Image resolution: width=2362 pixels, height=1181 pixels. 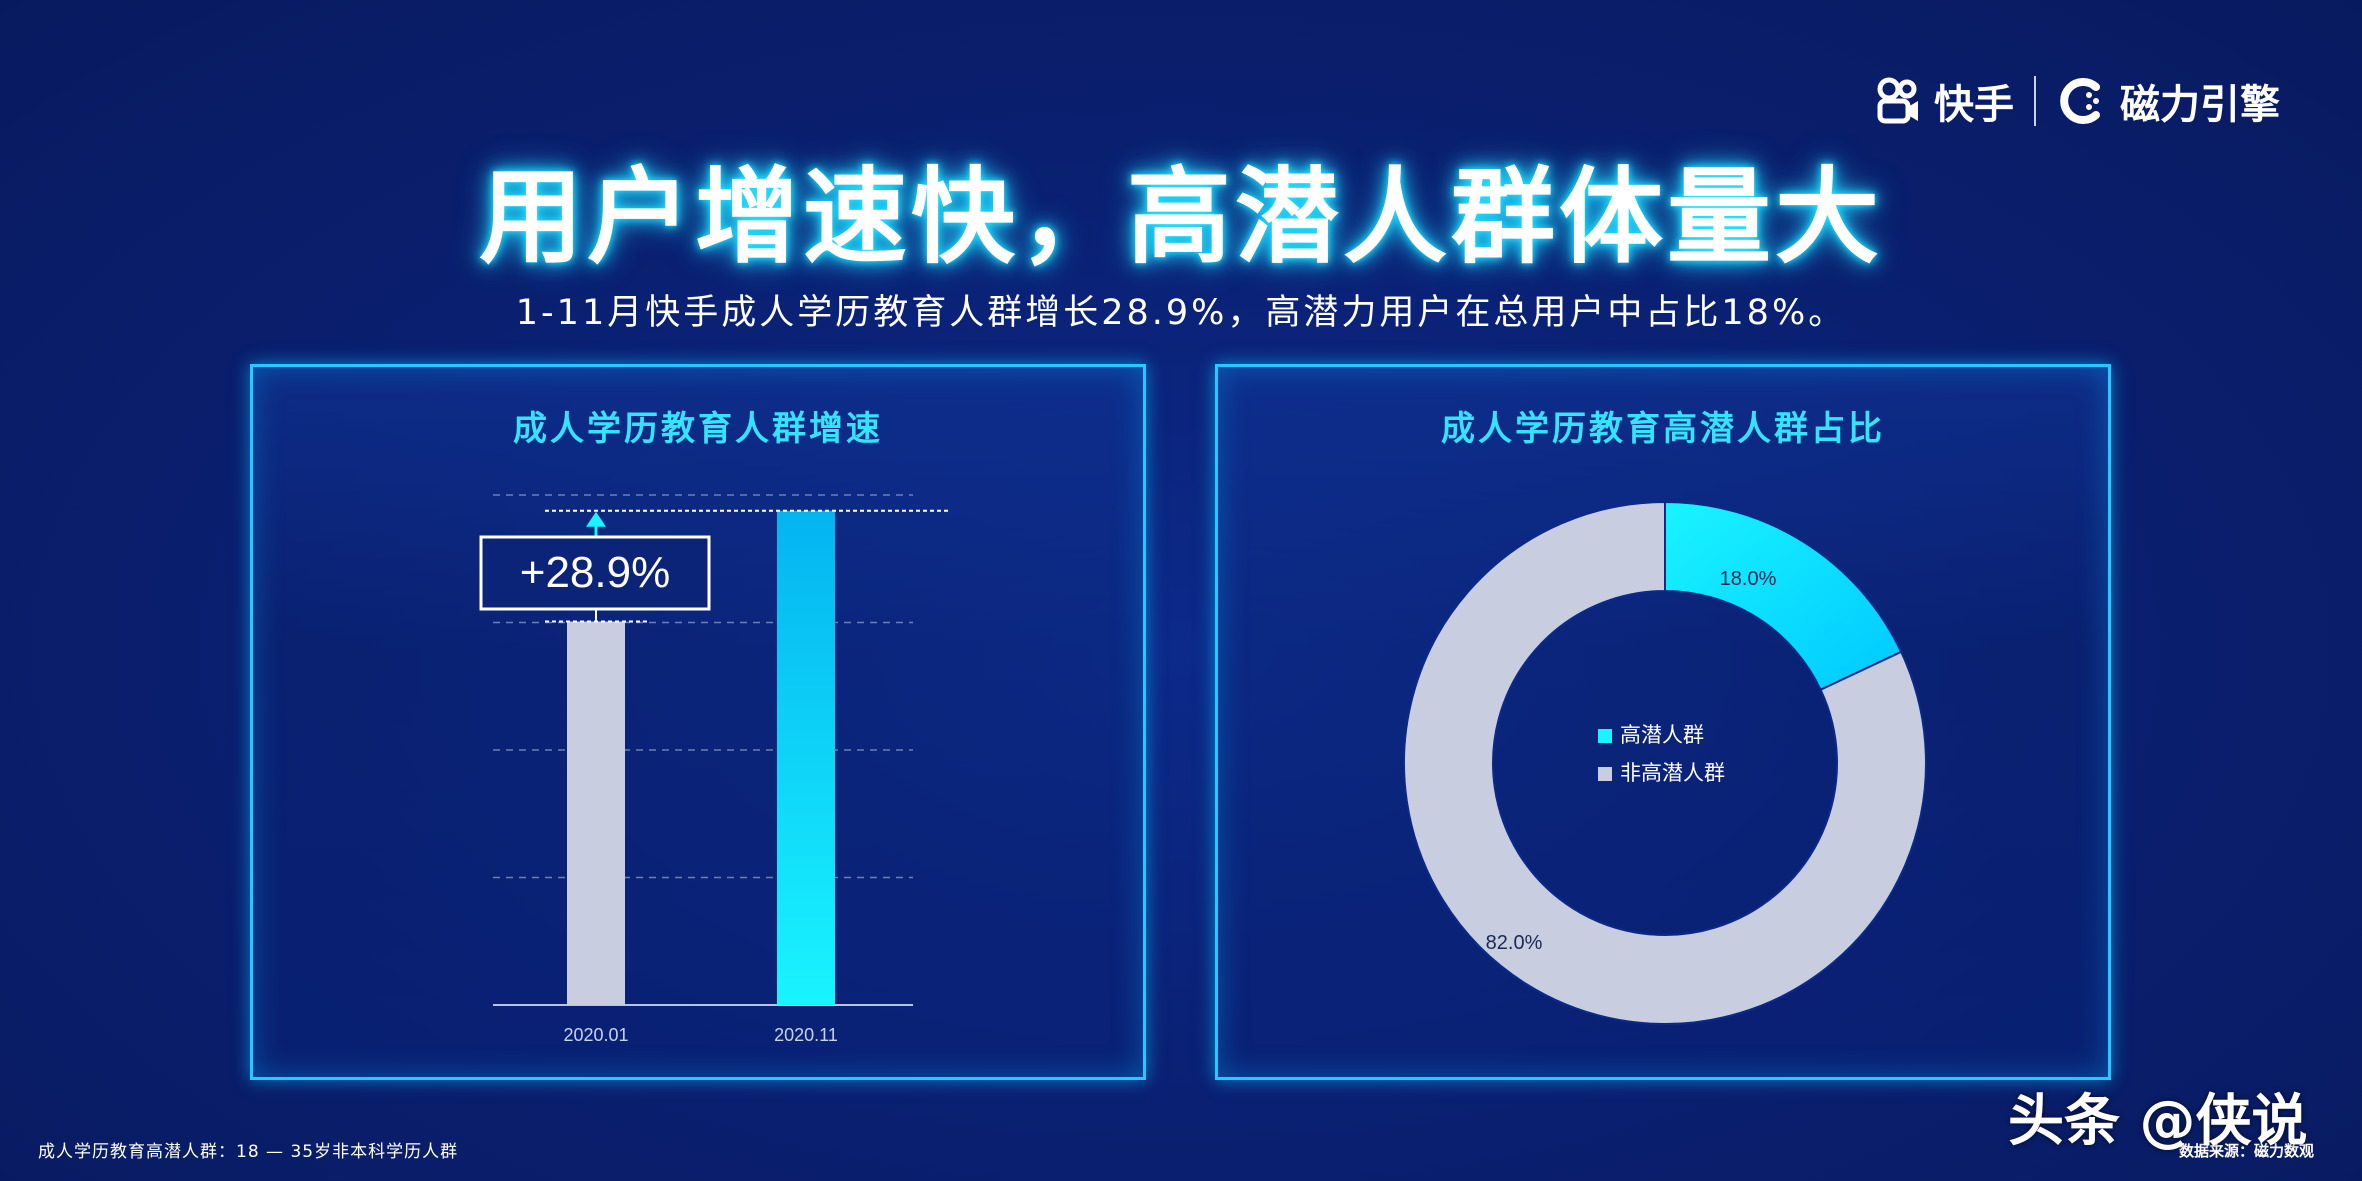 I want to click on growth-annotation: +28.9%, so click(x=595, y=572).